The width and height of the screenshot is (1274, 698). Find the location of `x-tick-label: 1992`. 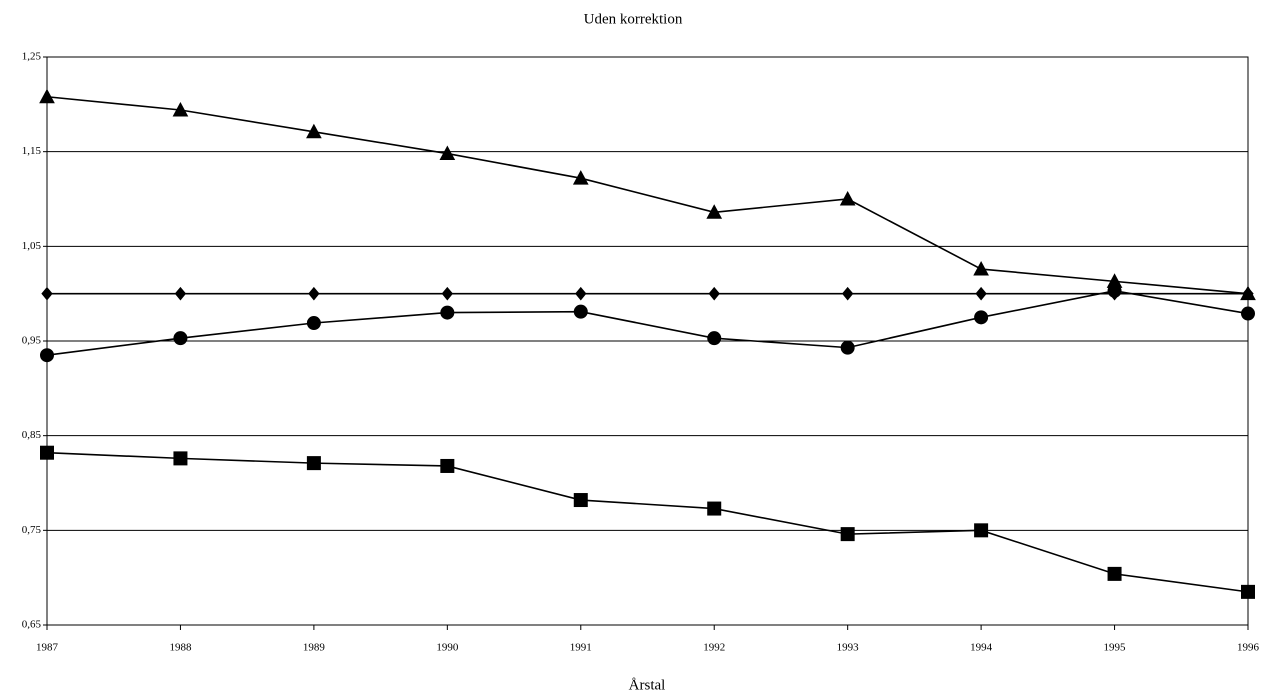

x-tick-label: 1992 is located at coordinates (714, 648).